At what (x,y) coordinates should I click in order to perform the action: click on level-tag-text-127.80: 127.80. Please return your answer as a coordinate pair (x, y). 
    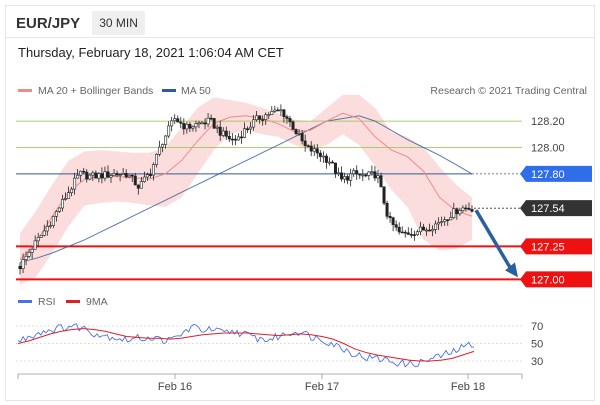
    Looking at the image, I should click on (548, 175).